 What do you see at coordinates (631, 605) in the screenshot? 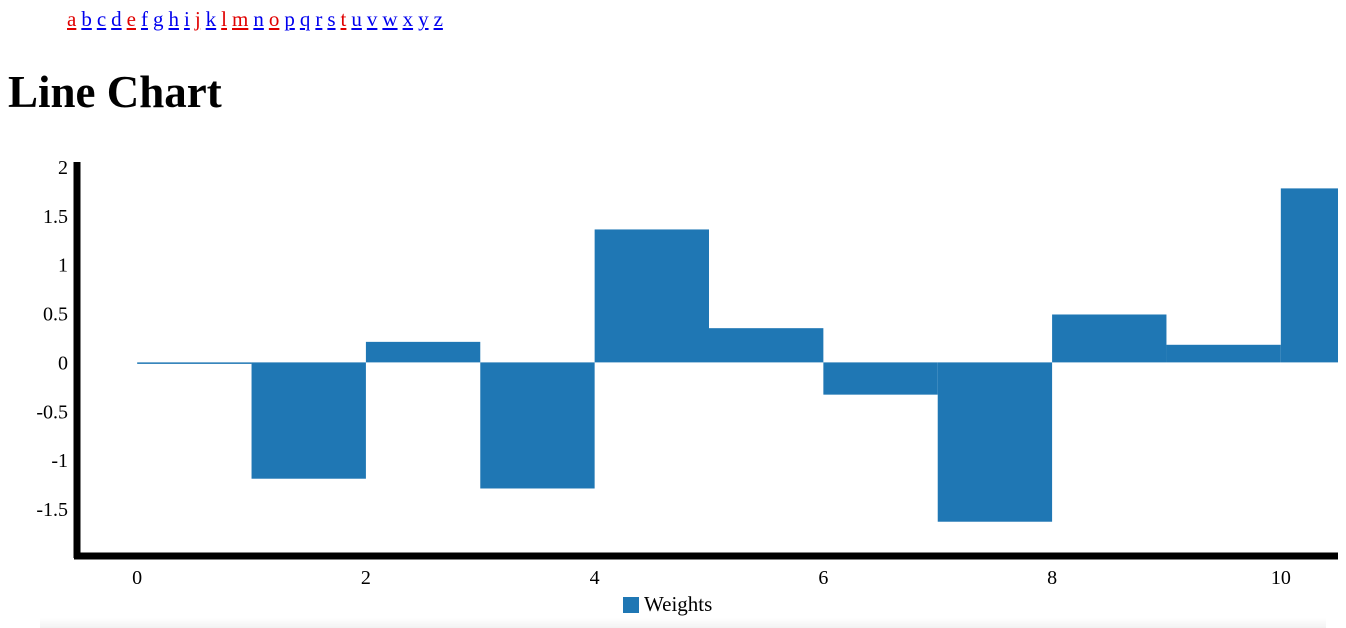
I see `legend-swatch` at bounding box center [631, 605].